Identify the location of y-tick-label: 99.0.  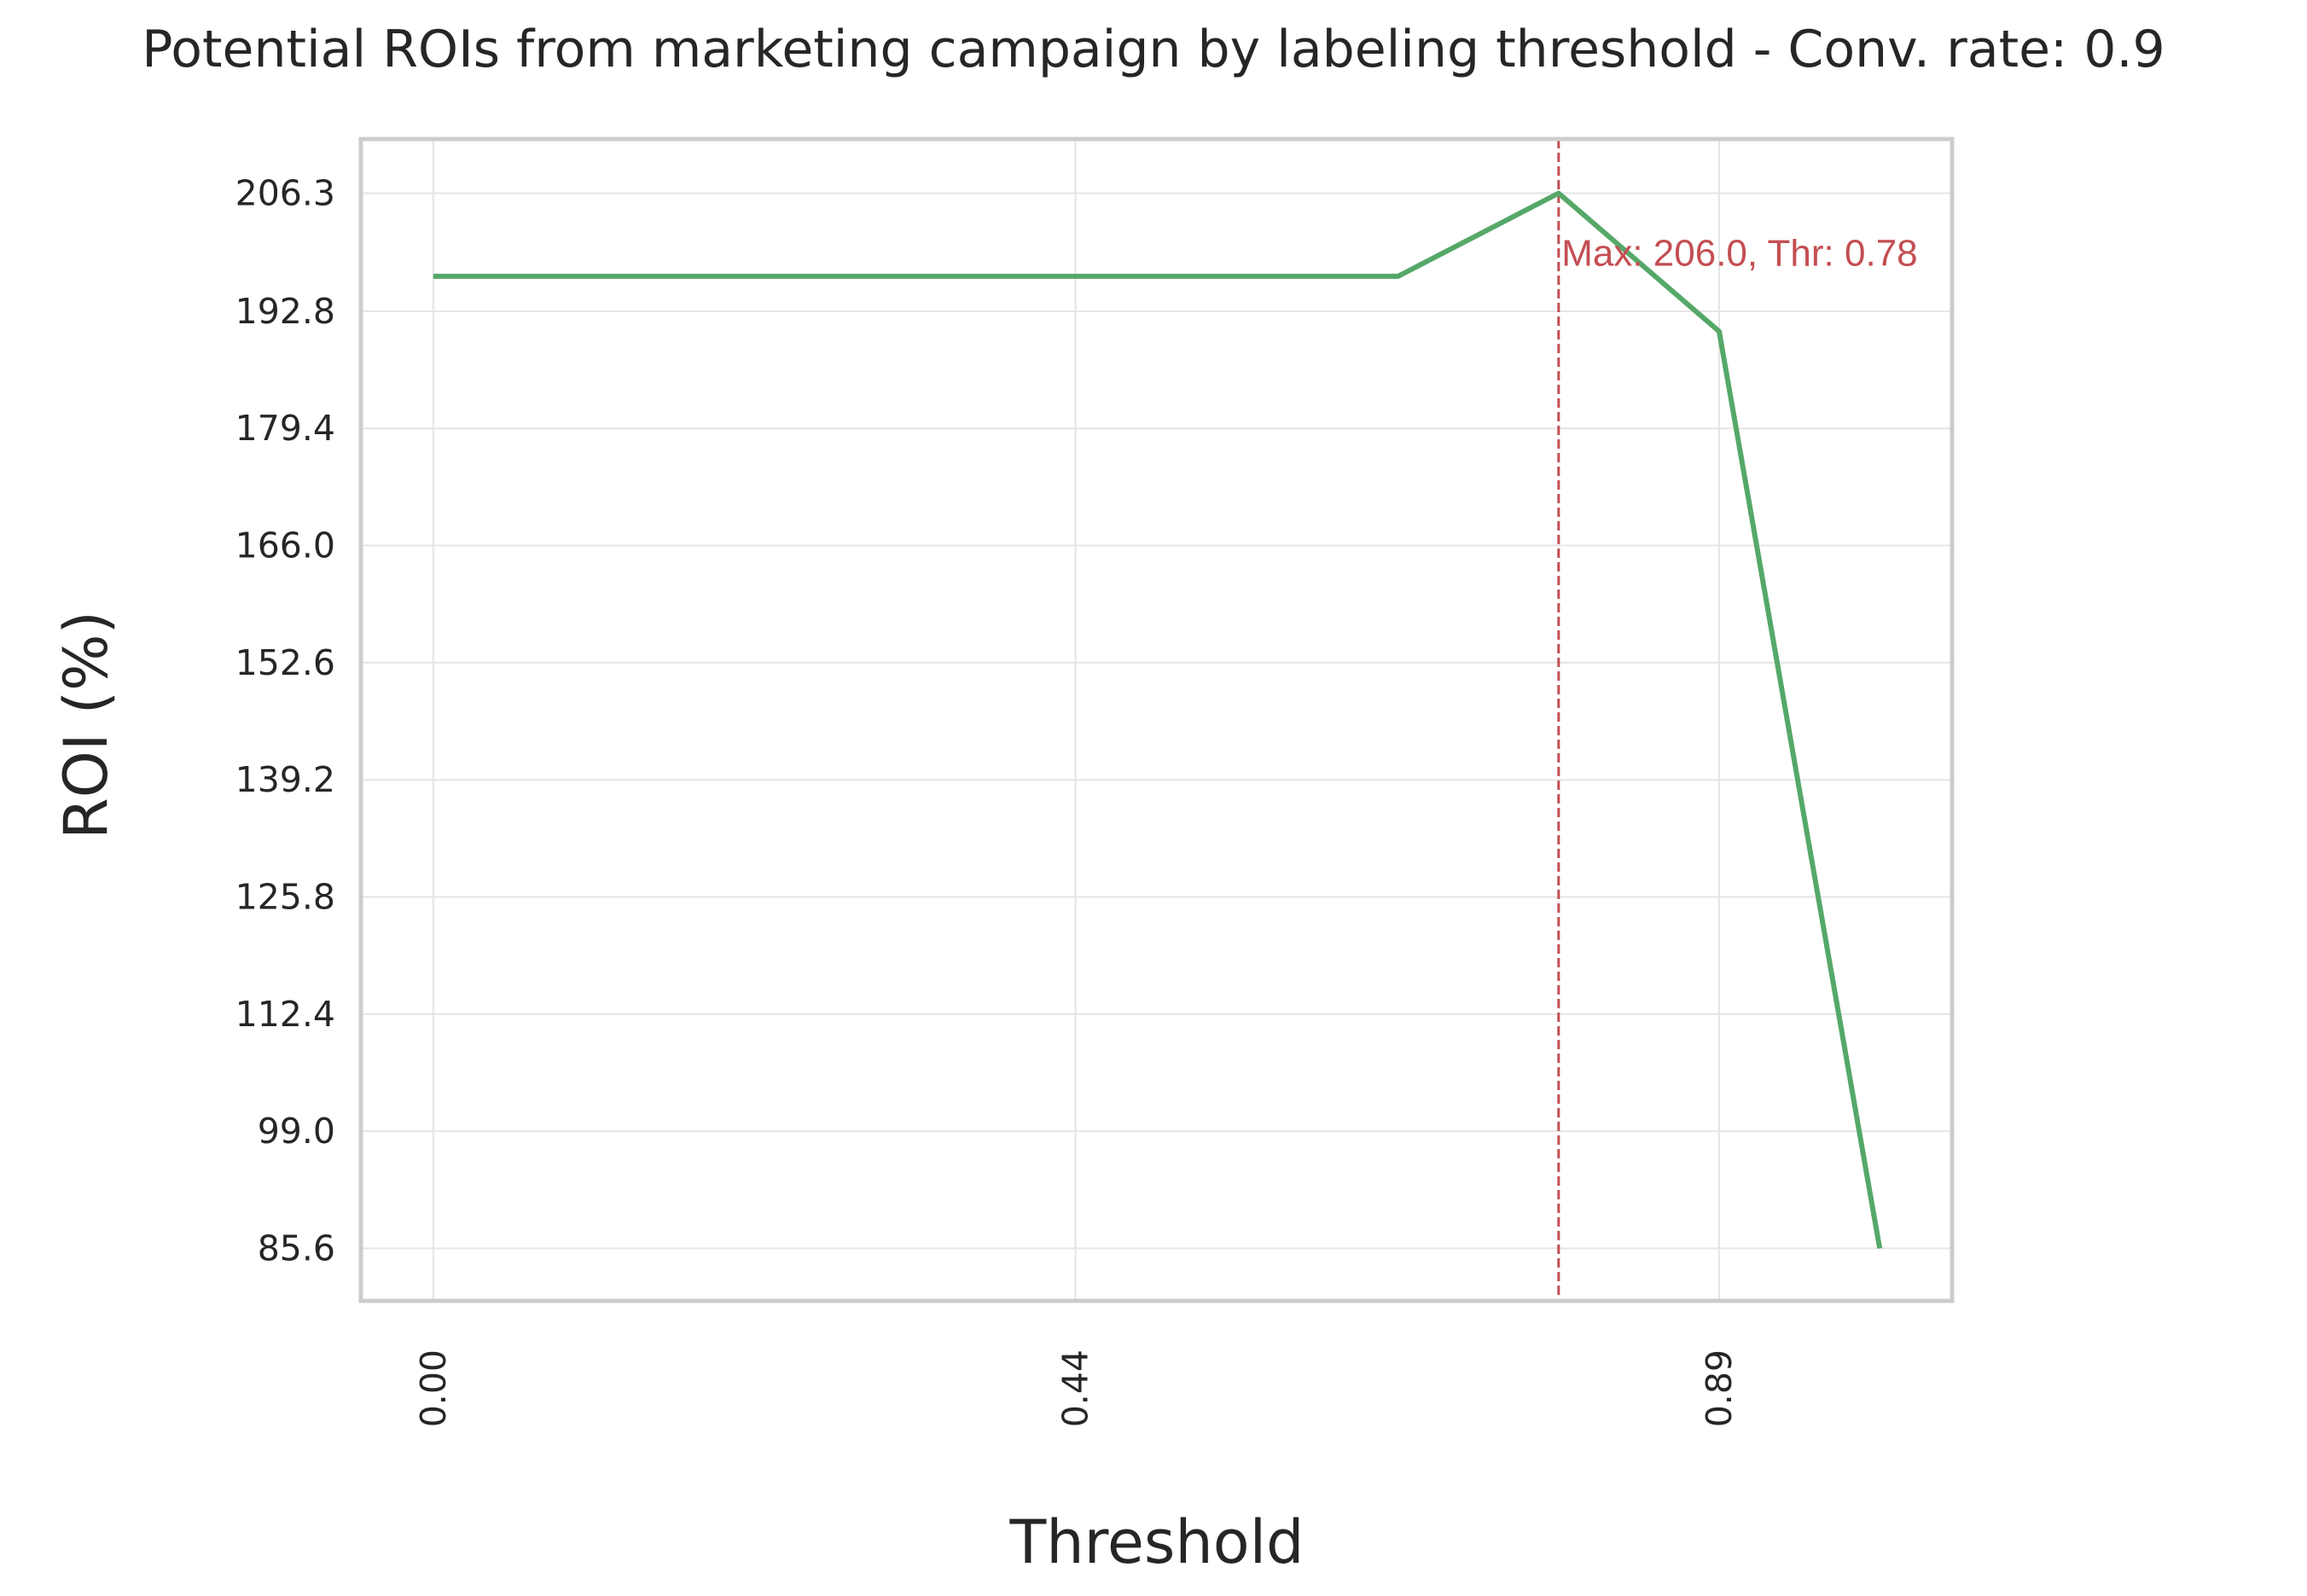
(296, 1131).